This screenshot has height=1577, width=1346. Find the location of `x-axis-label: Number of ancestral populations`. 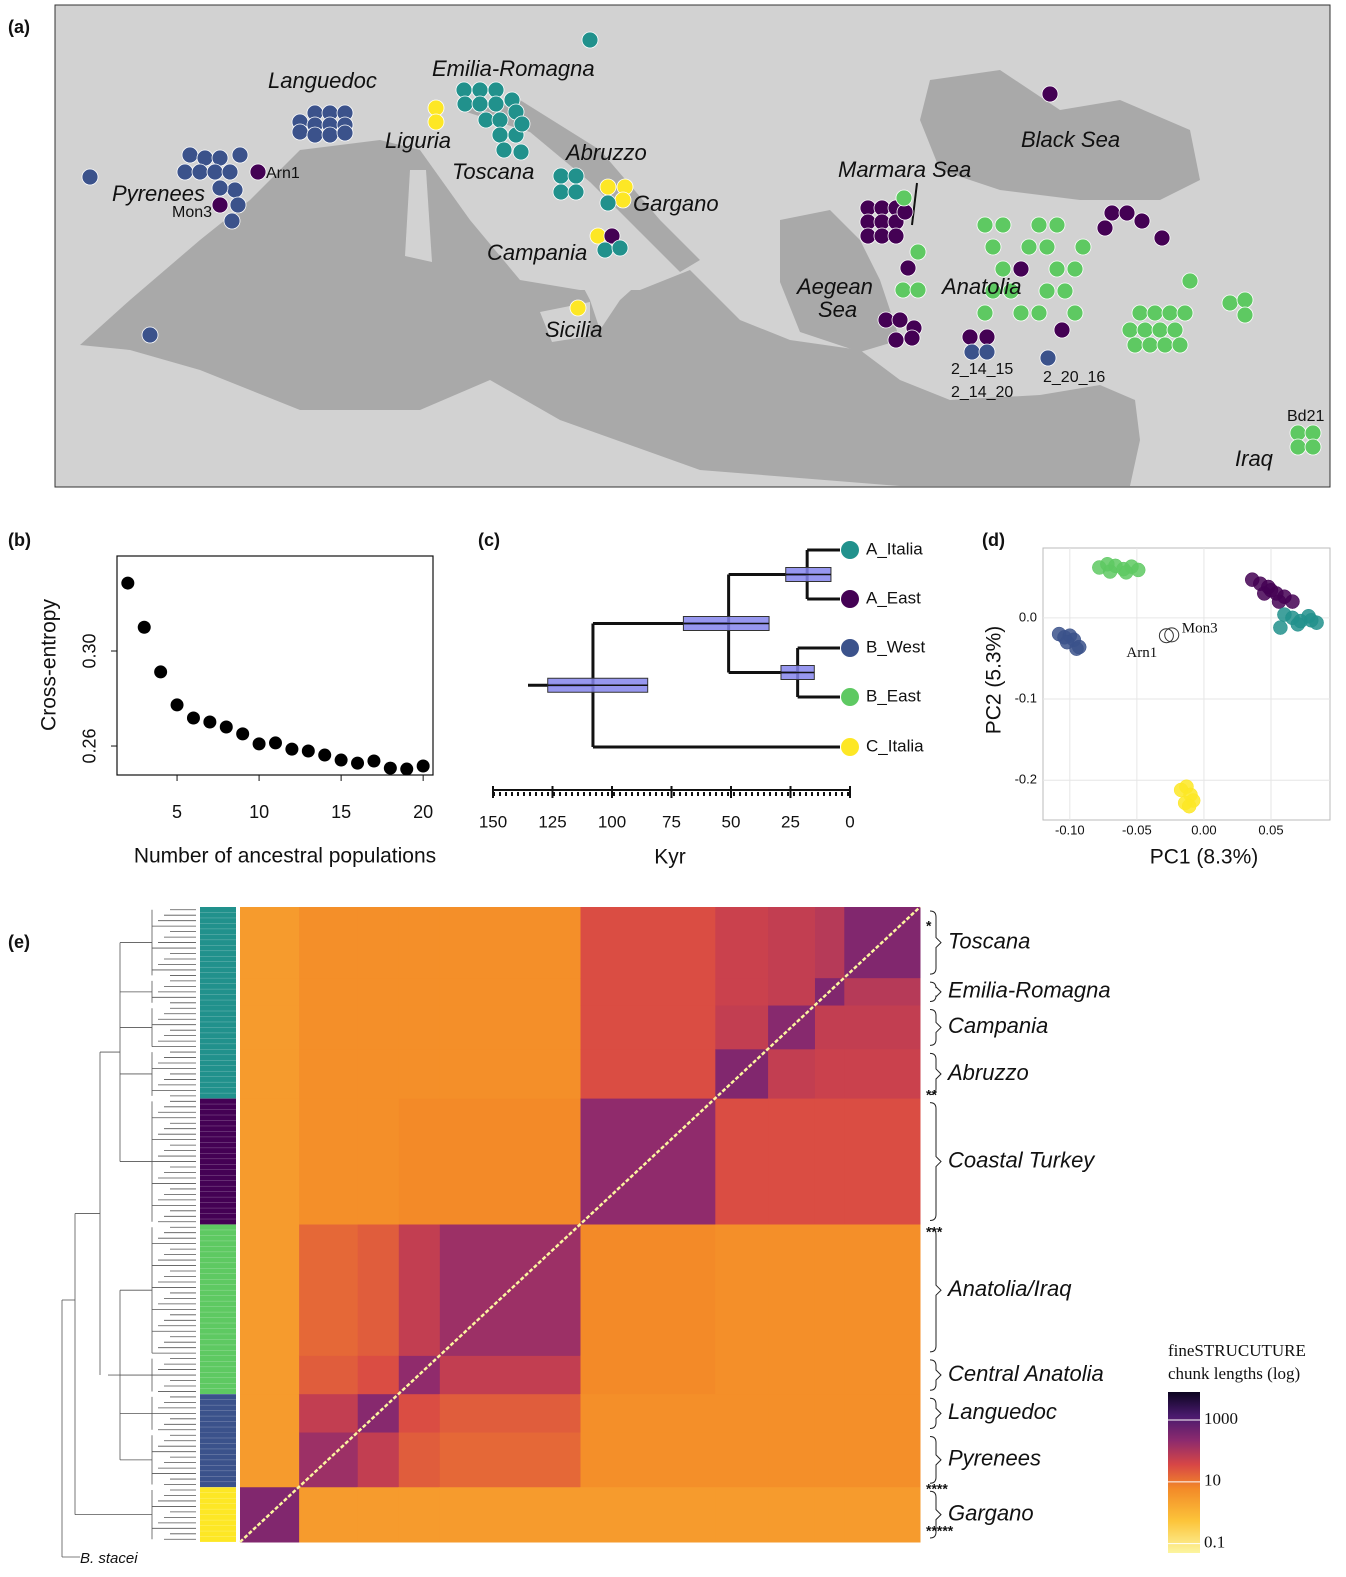

x-axis-label: Number of ancestral populations is located at coordinates (285, 856).